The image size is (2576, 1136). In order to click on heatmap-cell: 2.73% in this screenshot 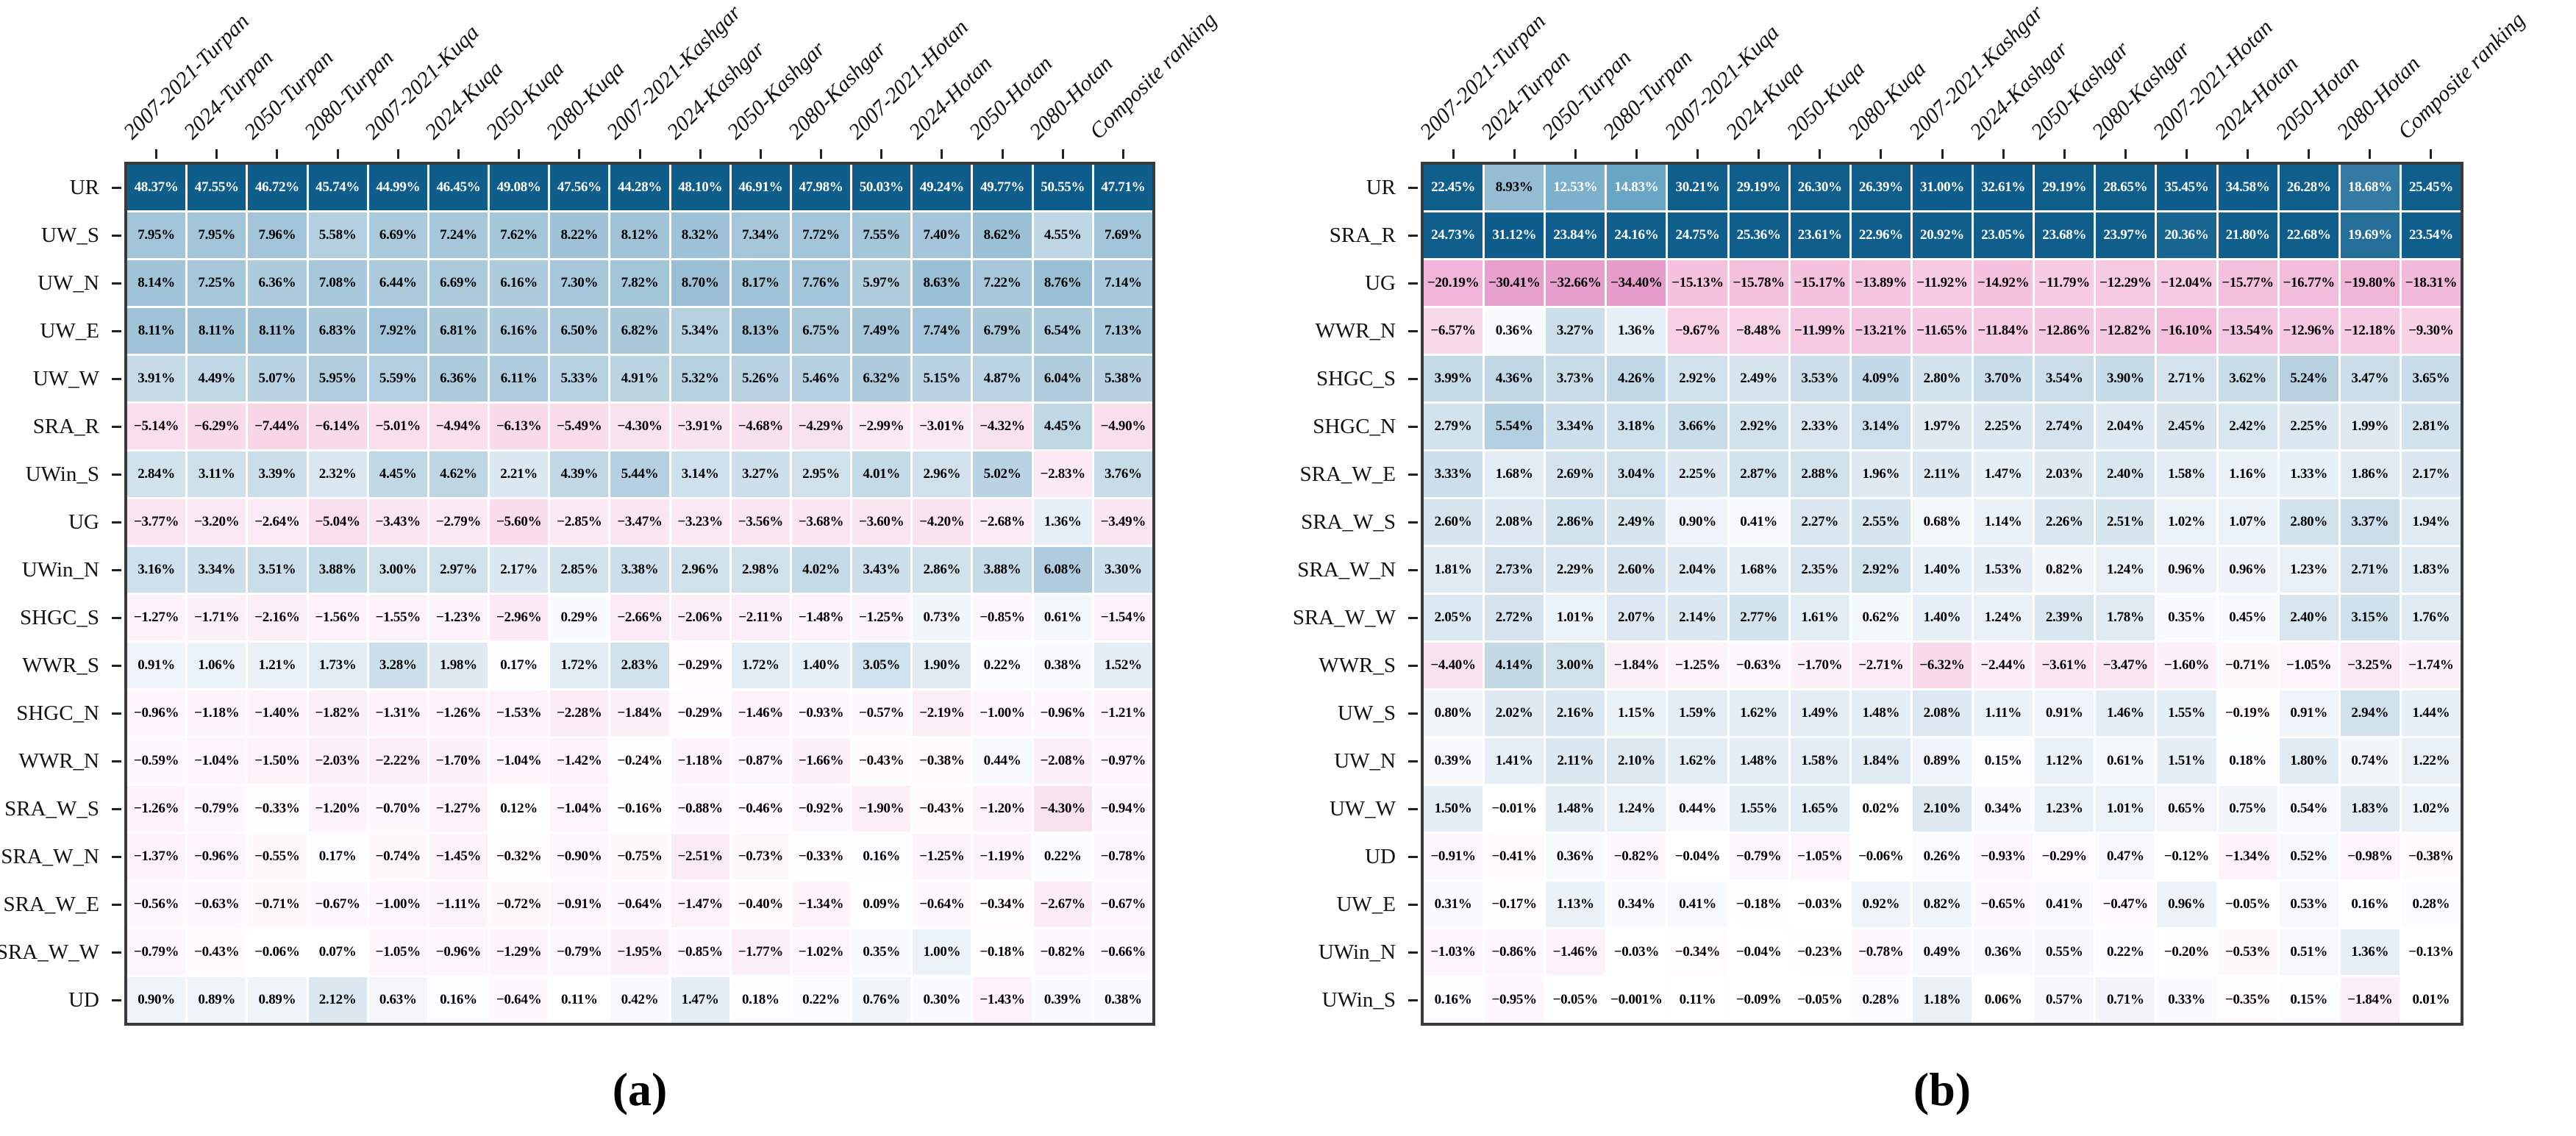, I will do `click(1514, 570)`.